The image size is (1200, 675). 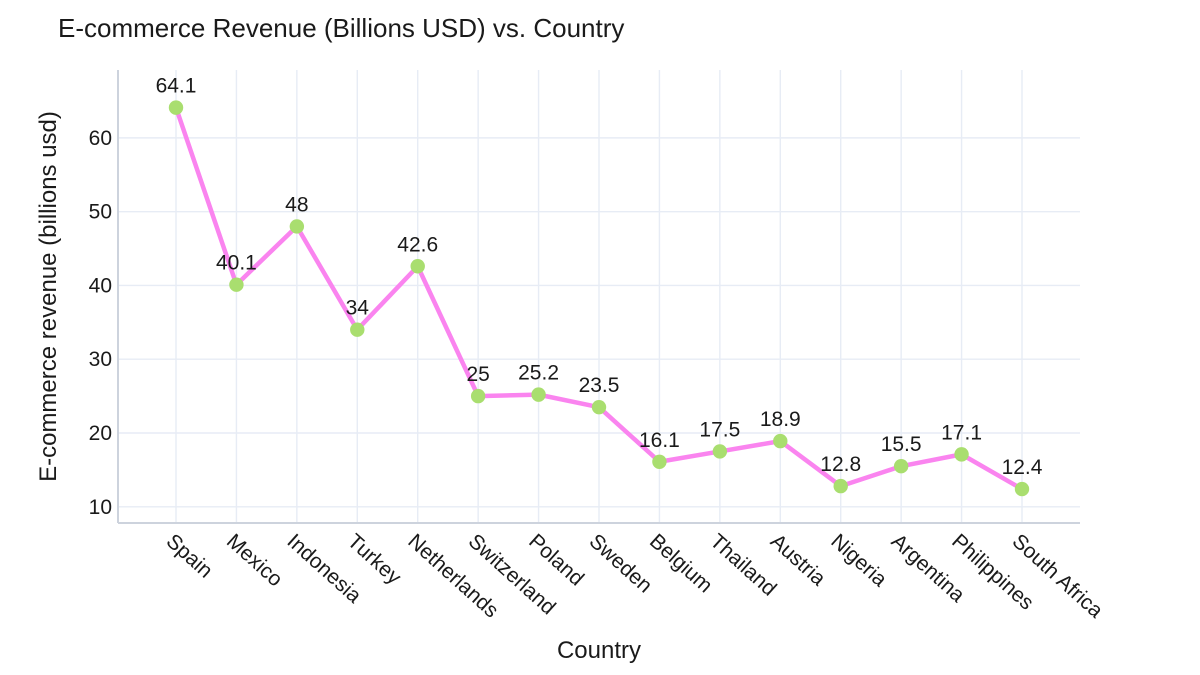 I want to click on y-tick-label: 30, so click(x=100, y=359).